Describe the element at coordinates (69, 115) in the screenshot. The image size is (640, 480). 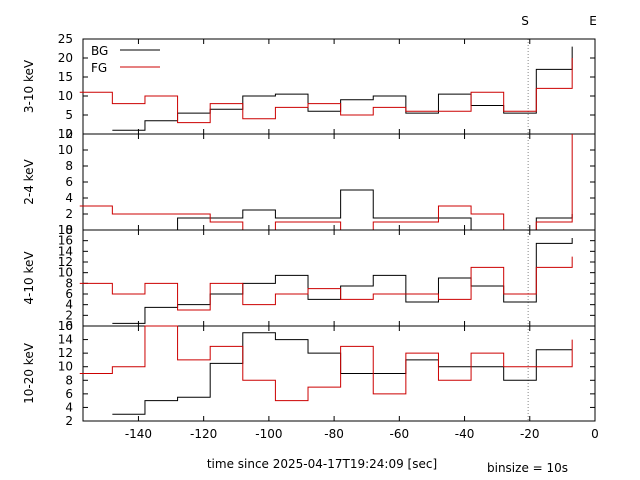
I see `y-tick-label: 5` at that location.